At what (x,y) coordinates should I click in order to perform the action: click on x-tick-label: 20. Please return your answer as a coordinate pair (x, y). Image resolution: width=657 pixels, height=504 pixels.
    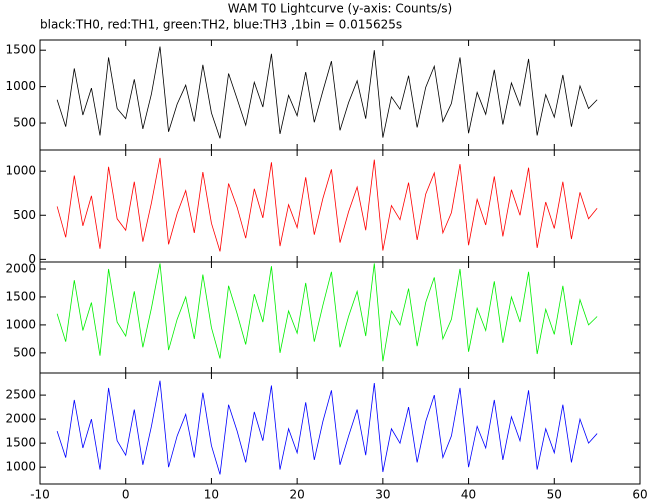
    Looking at the image, I should click on (297, 495).